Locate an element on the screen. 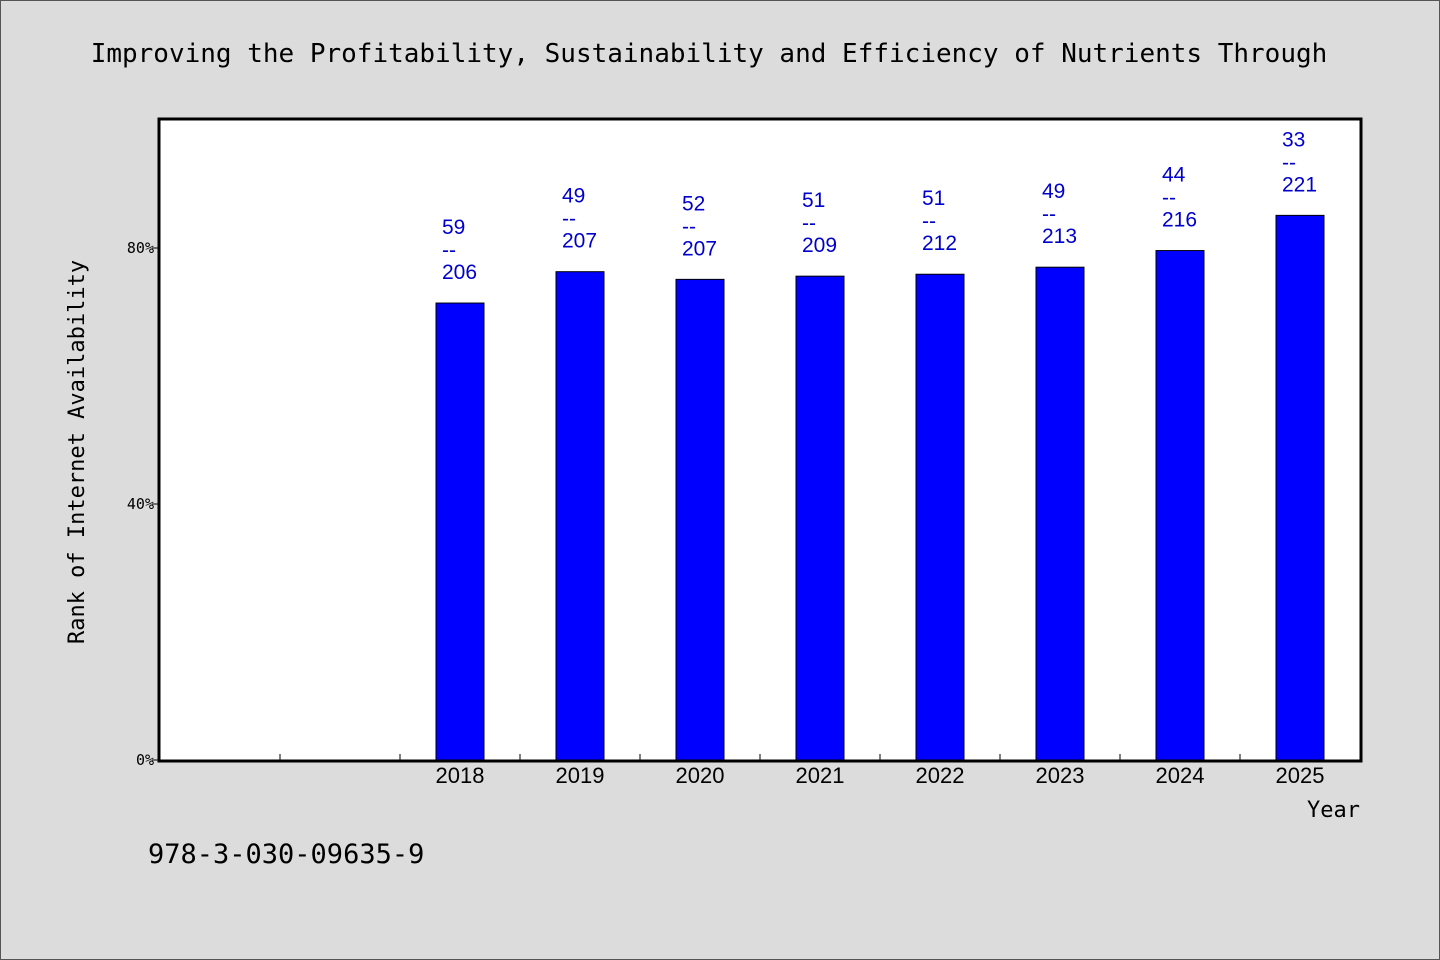 This screenshot has height=960, width=1440. y-tick-label: 0% is located at coordinates (145, 760).